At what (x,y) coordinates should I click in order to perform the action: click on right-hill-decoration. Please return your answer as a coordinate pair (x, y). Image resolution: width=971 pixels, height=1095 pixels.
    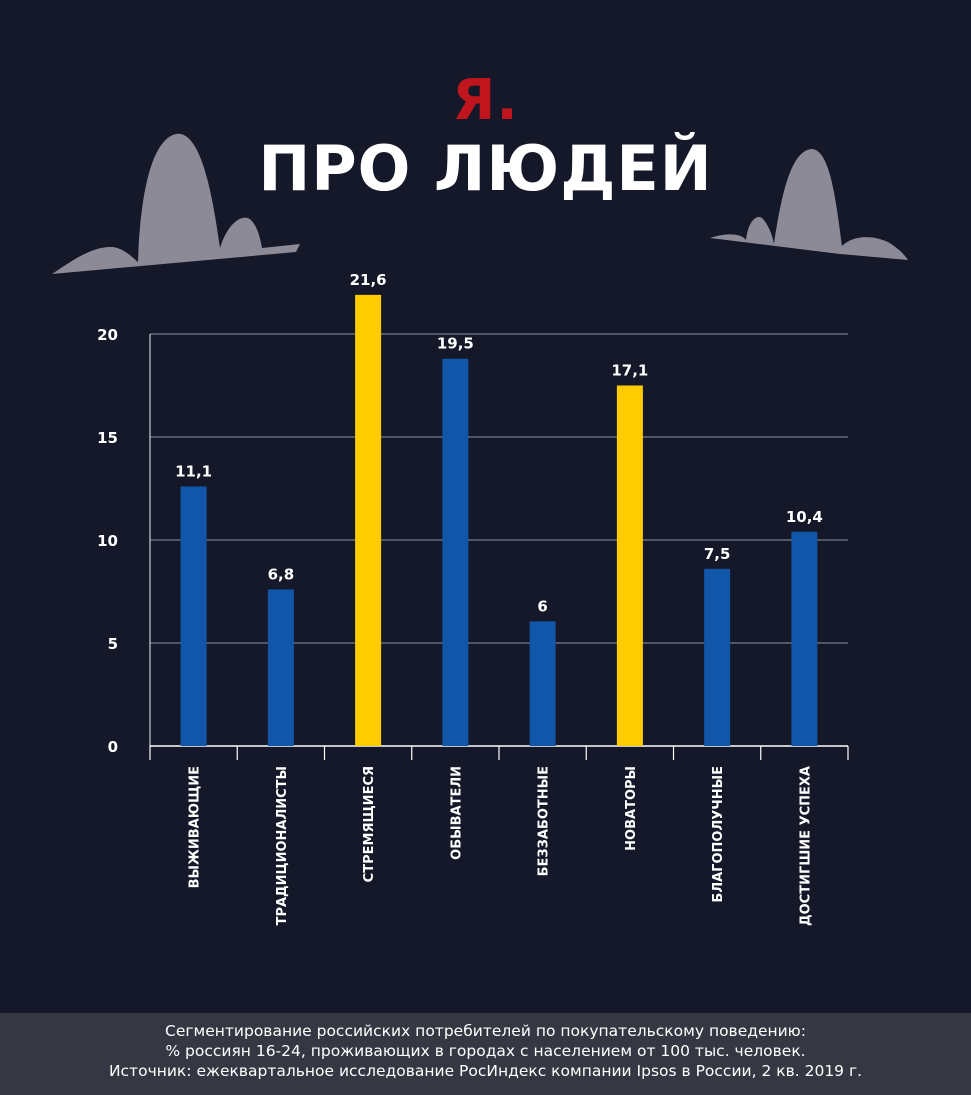
    Looking at the image, I should click on (809, 204).